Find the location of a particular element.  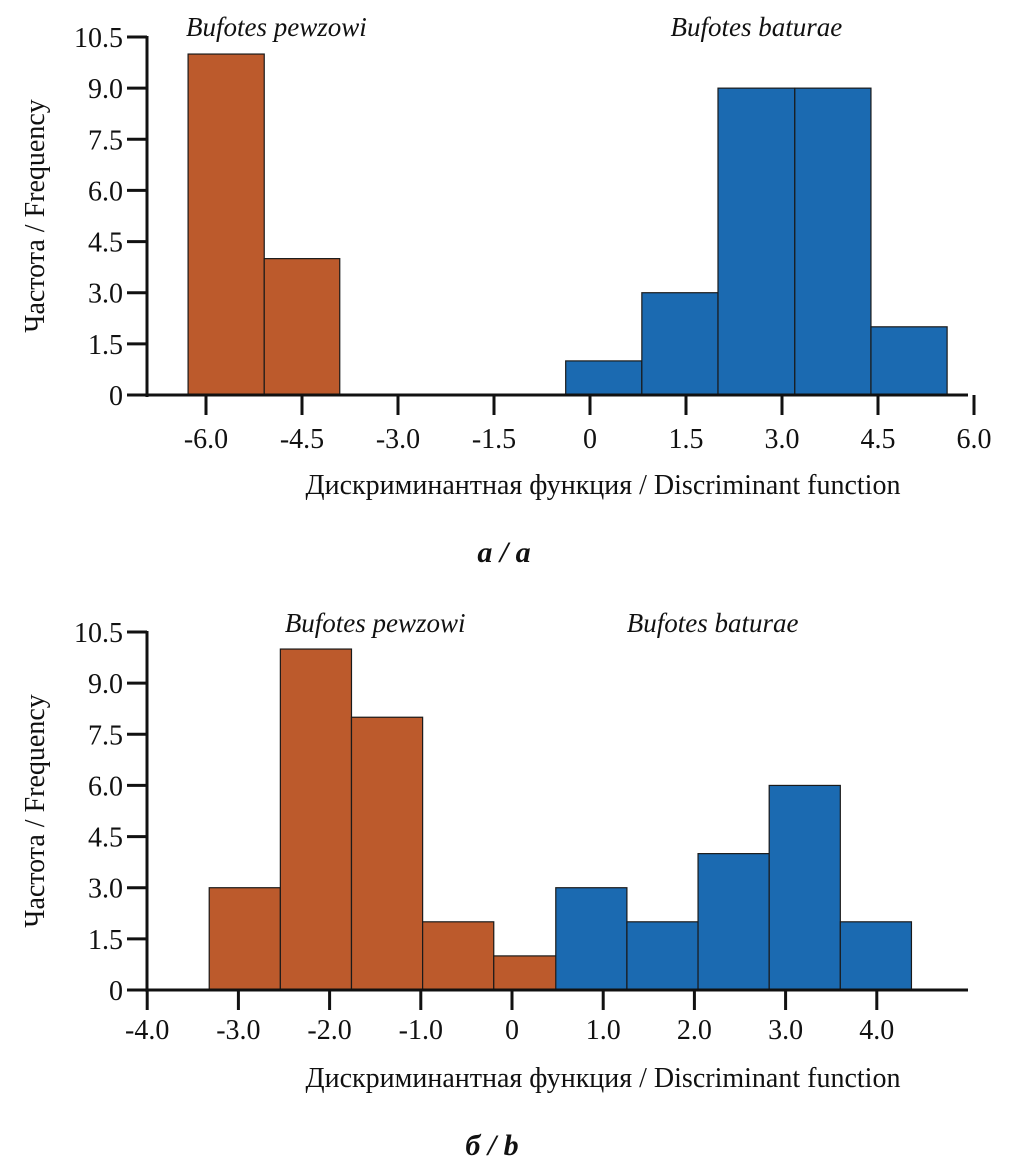

x-tick-label: 4.5 is located at coordinates (878, 439).